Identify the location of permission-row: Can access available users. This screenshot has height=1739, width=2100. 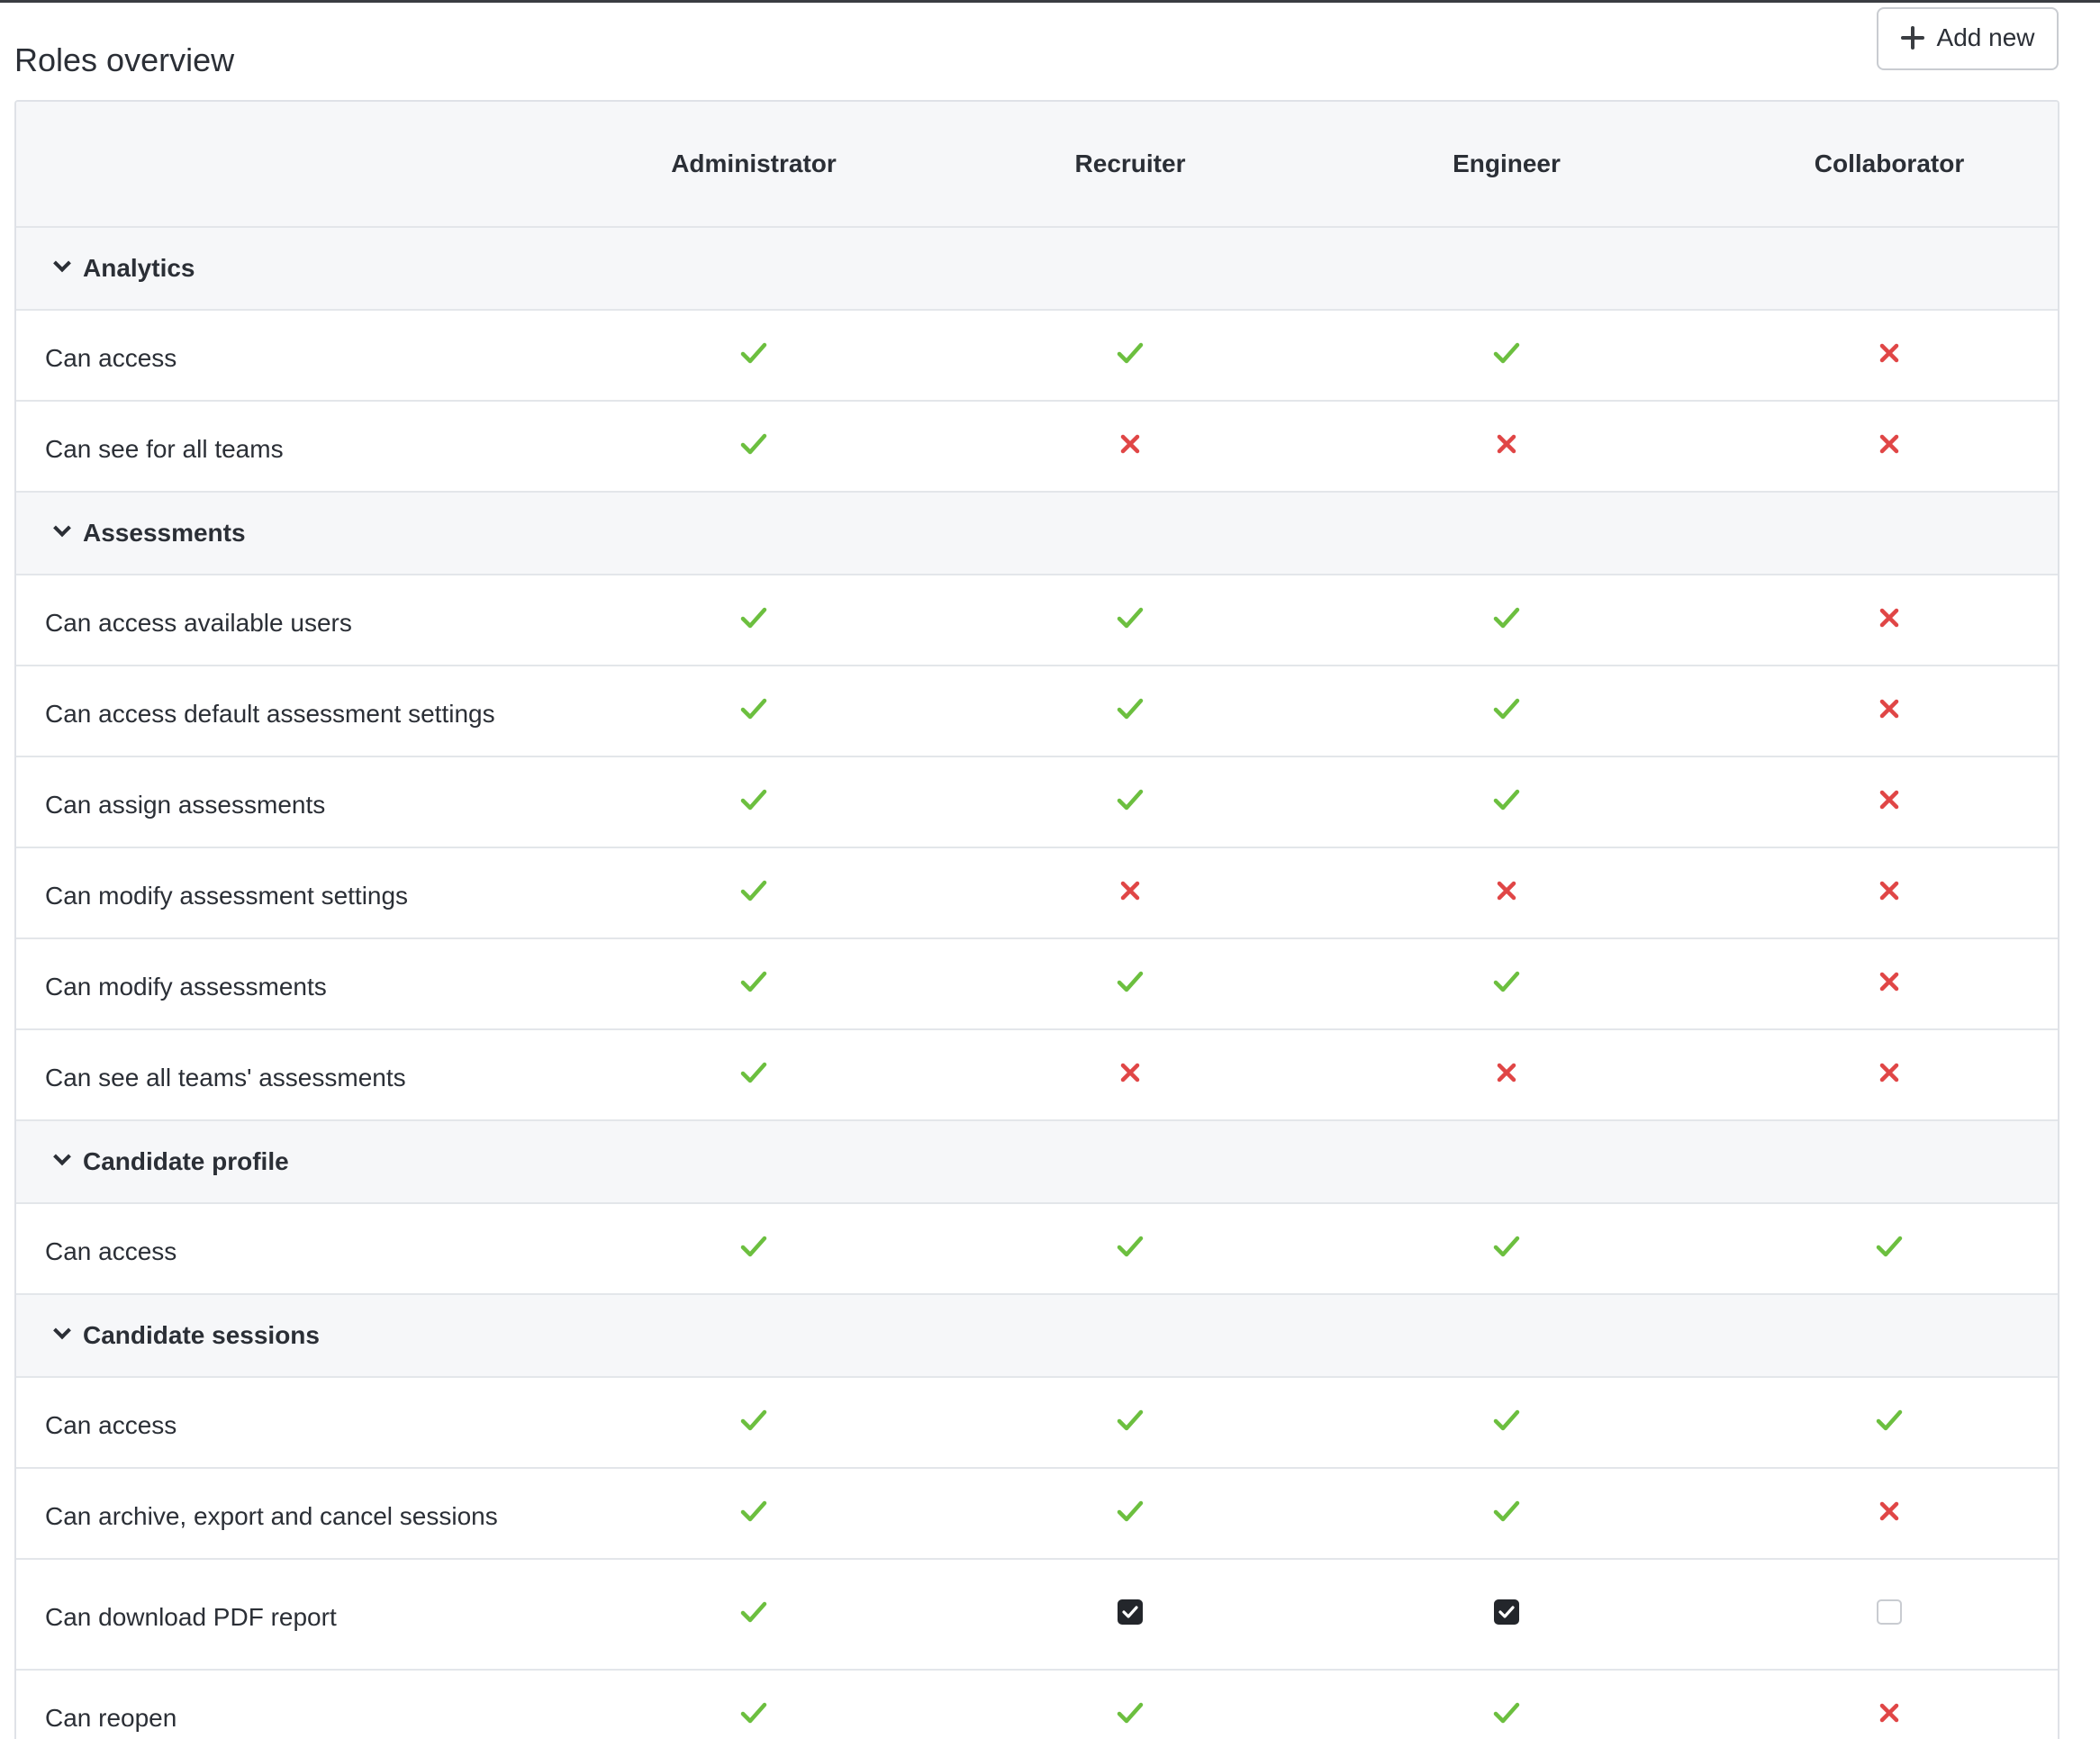
(1037, 621).